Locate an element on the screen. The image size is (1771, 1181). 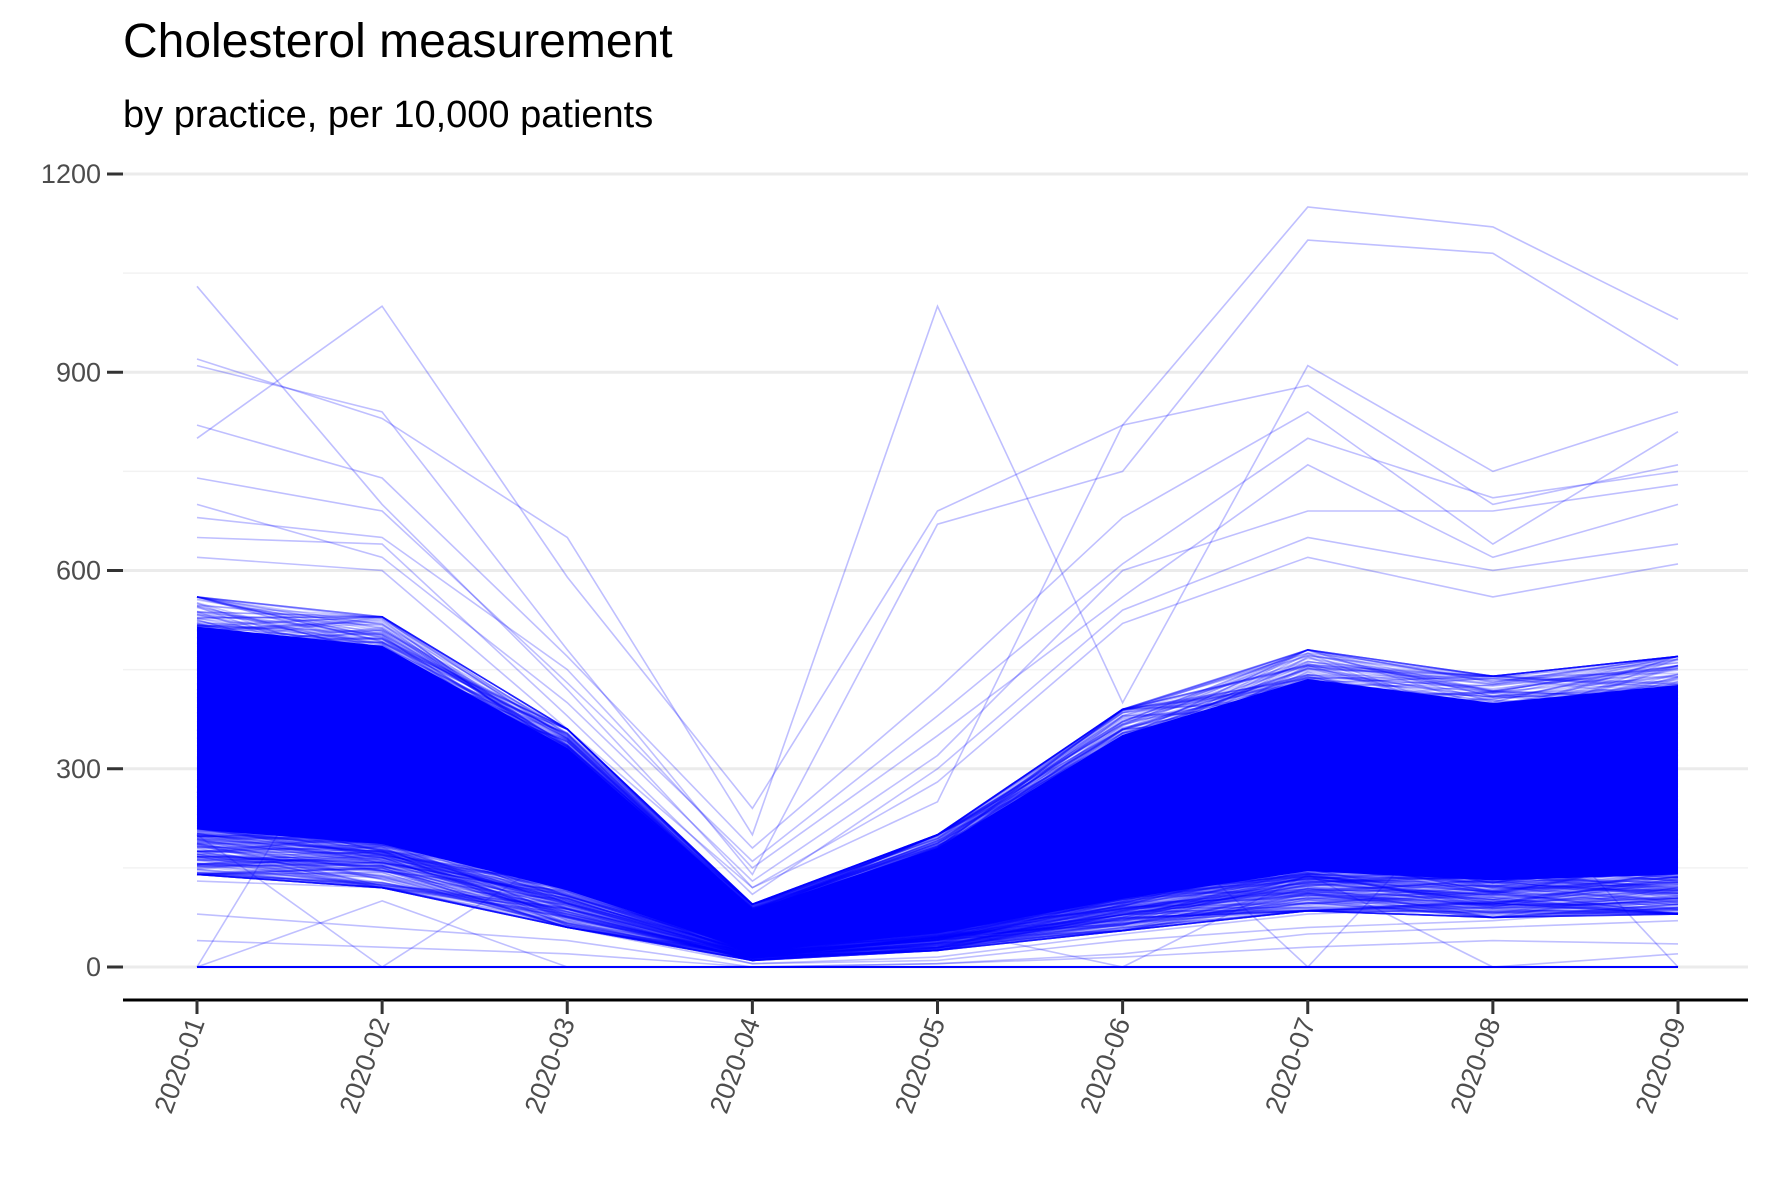
y-tick-label: 300 is located at coordinates (78, 769).